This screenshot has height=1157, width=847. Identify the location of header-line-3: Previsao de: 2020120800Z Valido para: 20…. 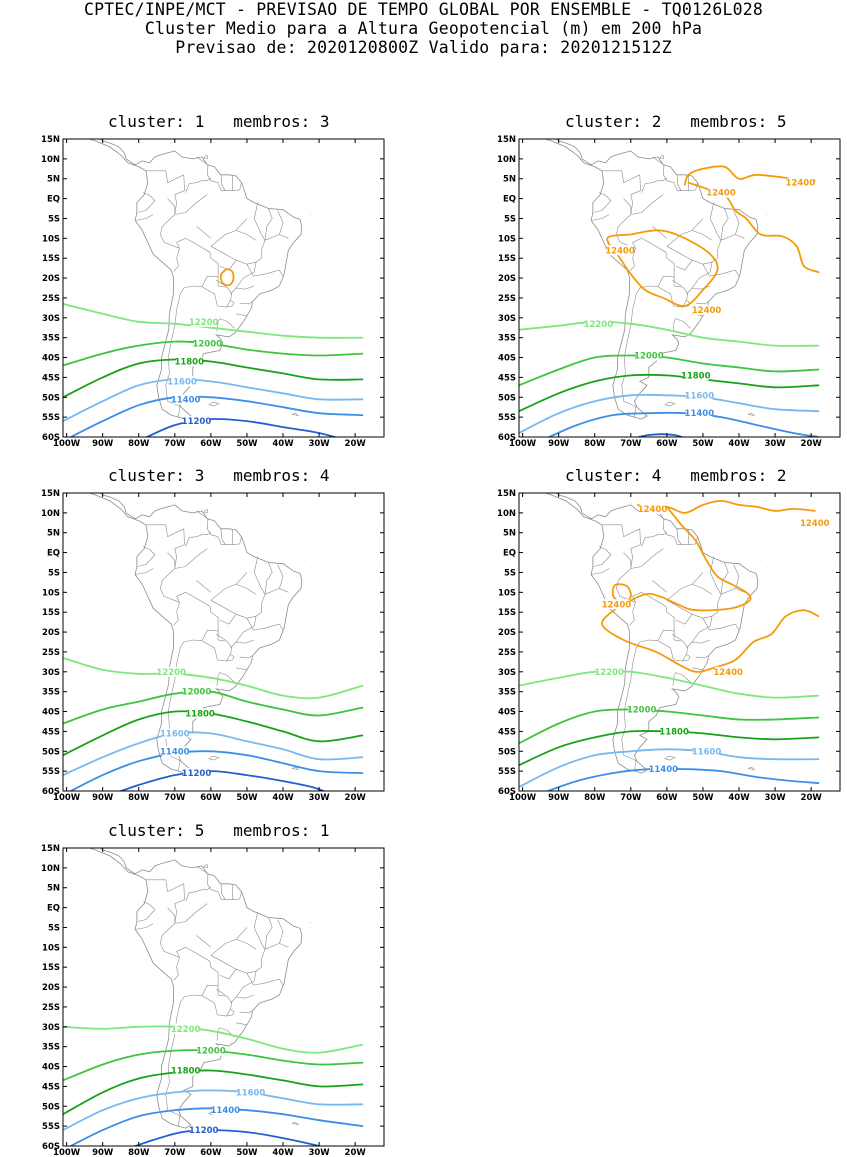
(423, 47).